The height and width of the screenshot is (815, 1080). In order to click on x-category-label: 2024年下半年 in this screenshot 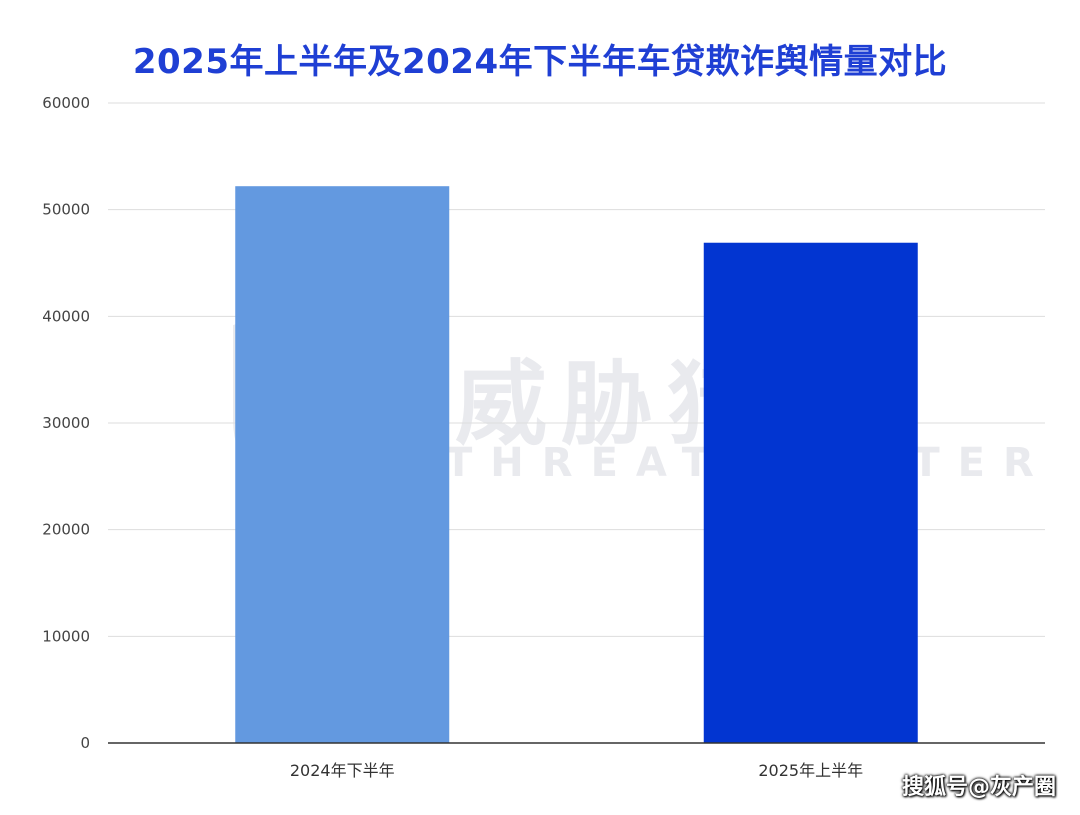, I will do `click(342, 770)`.